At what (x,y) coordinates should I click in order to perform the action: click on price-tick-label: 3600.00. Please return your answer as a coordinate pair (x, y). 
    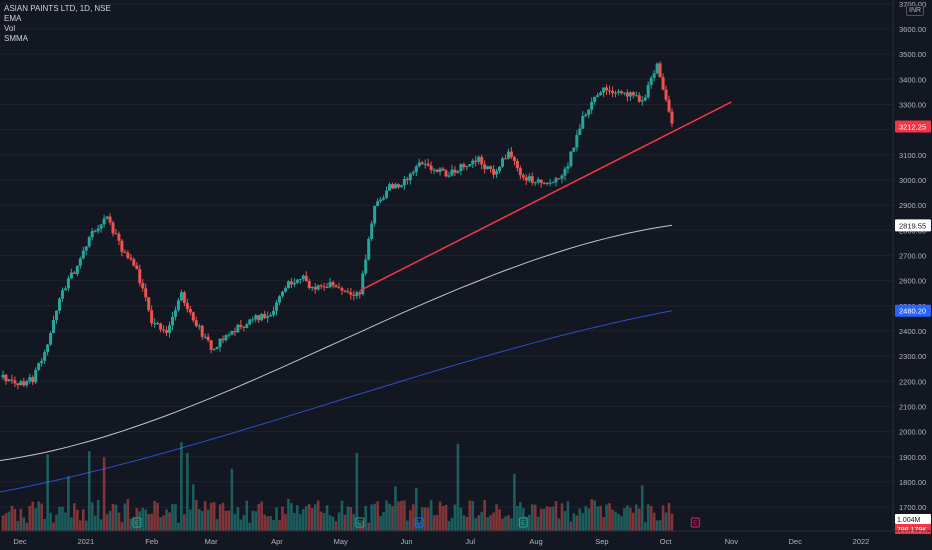
    Looking at the image, I should click on (912, 29).